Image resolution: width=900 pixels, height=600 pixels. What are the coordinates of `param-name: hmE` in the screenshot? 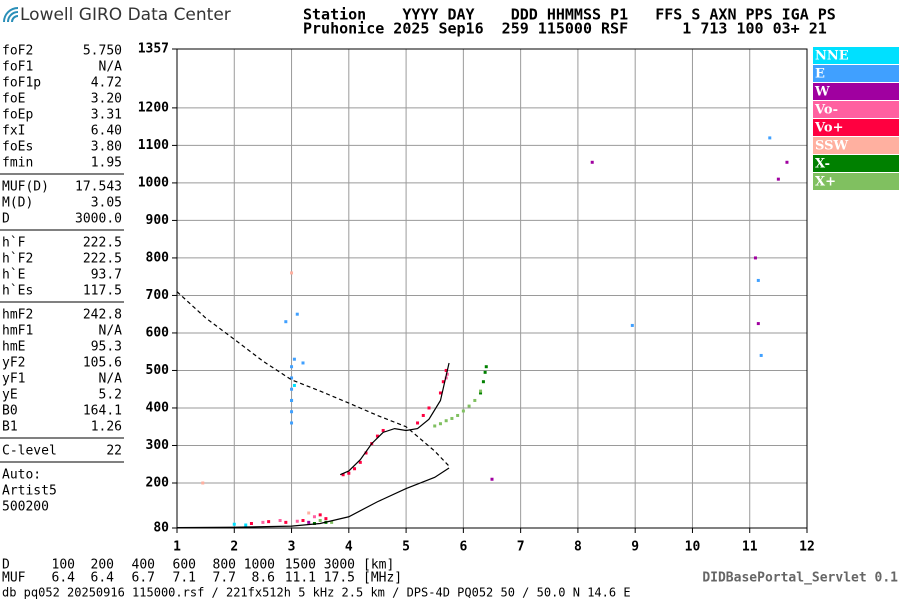 It's located at (13, 347).